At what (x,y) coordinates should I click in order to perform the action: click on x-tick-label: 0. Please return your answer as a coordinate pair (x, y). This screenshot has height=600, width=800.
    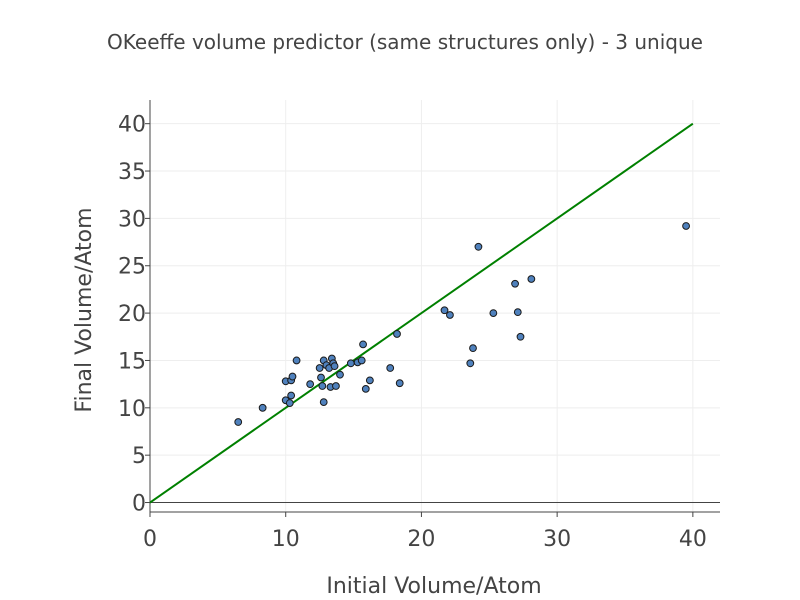
    Looking at the image, I should click on (150, 539).